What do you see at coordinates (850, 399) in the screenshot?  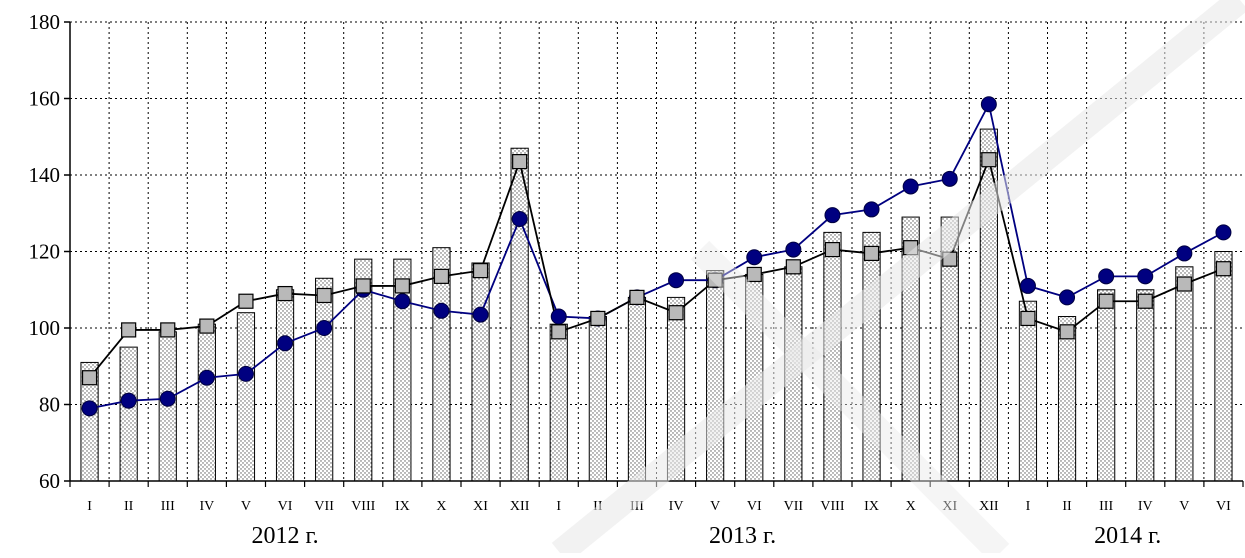 I see `watermark-stroke` at bounding box center [850, 399].